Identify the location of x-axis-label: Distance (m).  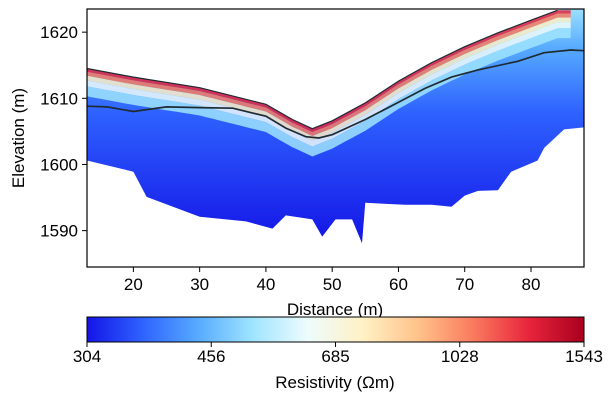
(335, 309).